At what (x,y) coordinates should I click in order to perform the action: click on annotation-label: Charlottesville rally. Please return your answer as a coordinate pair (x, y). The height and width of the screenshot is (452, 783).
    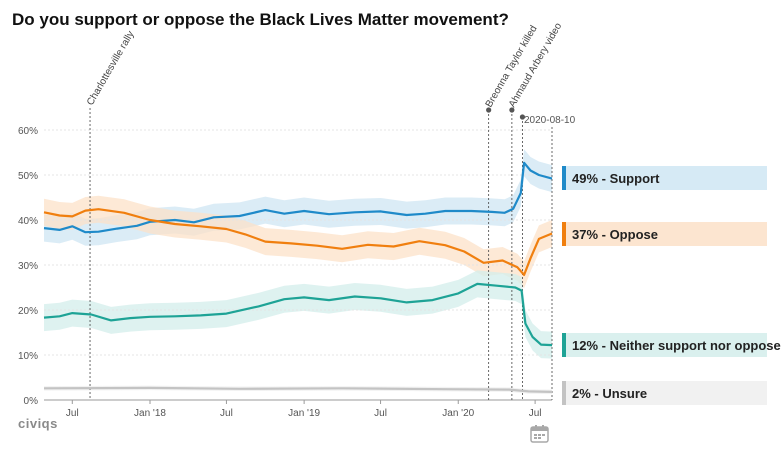
    Looking at the image, I should click on (110, 68).